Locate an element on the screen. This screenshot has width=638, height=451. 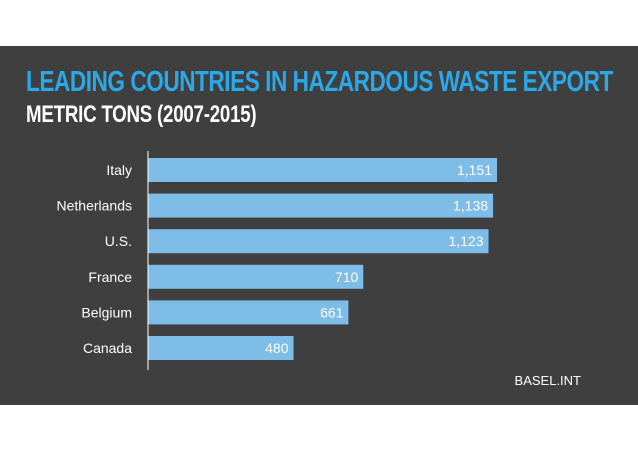
bar-value-label: 710 is located at coordinates (347, 277).